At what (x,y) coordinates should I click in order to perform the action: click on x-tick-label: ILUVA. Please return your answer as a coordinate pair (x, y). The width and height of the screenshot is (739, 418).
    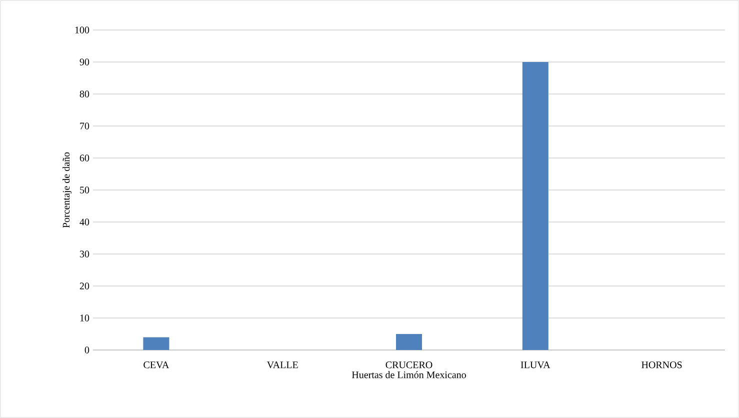
    Looking at the image, I should click on (535, 365).